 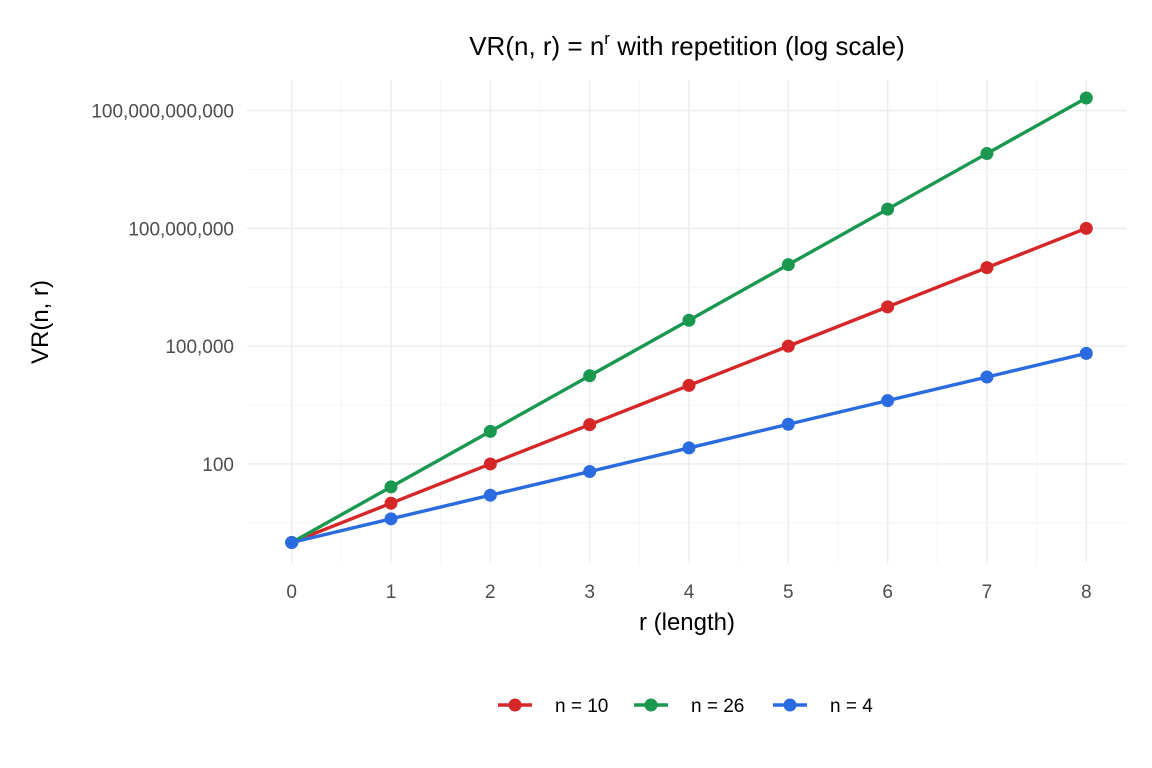 What do you see at coordinates (581, 706) in the screenshot?
I see `legend-label: n = 10` at bounding box center [581, 706].